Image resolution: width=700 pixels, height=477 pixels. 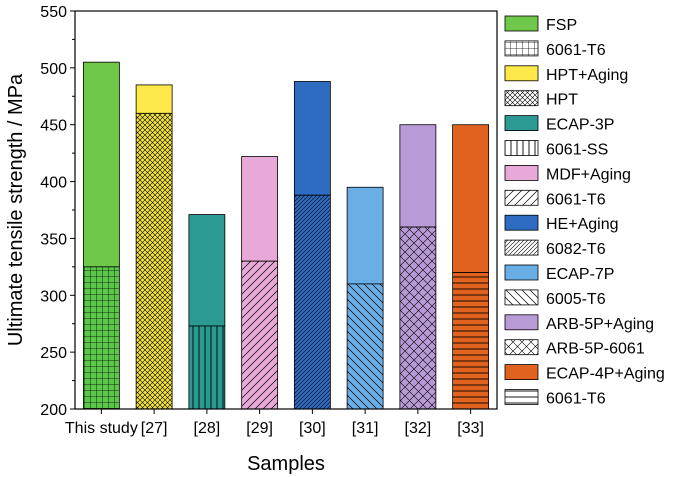 I want to click on x-tick-label: [32], so click(x=418, y=428).